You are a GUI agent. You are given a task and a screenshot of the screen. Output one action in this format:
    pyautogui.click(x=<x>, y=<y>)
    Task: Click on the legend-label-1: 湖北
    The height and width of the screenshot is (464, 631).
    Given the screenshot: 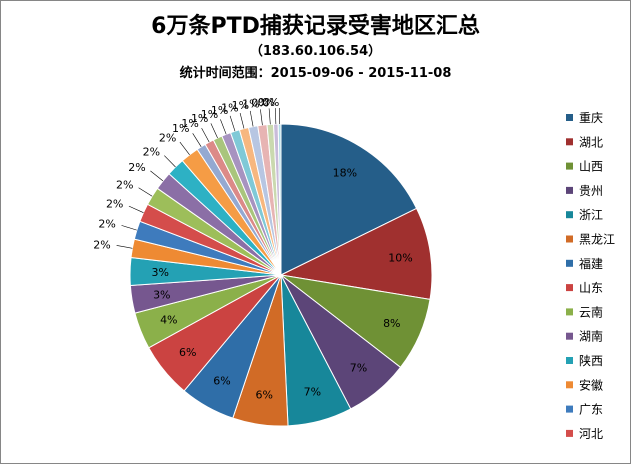 What is the action you would take?
    pyautogui.click(x=591, y=141)
    